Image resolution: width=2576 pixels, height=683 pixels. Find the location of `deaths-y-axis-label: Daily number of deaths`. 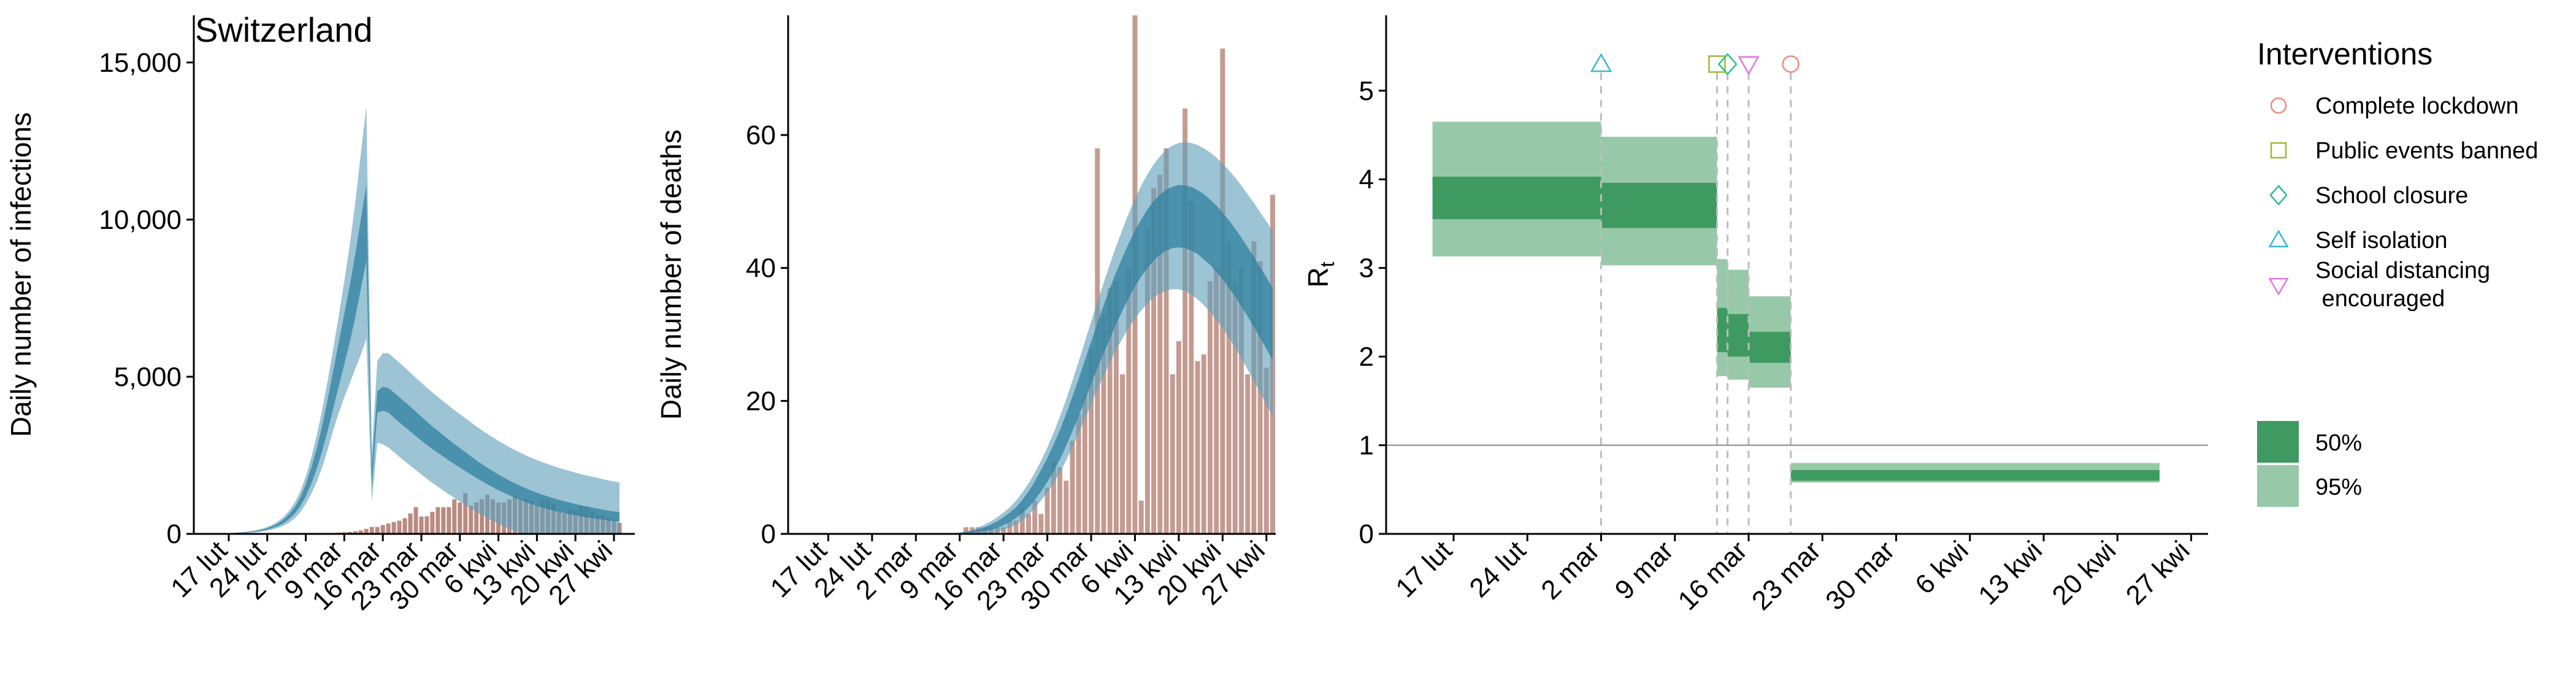

deaths-y-axis-label: Daily number of deaths is located at coordinates (671, 274).